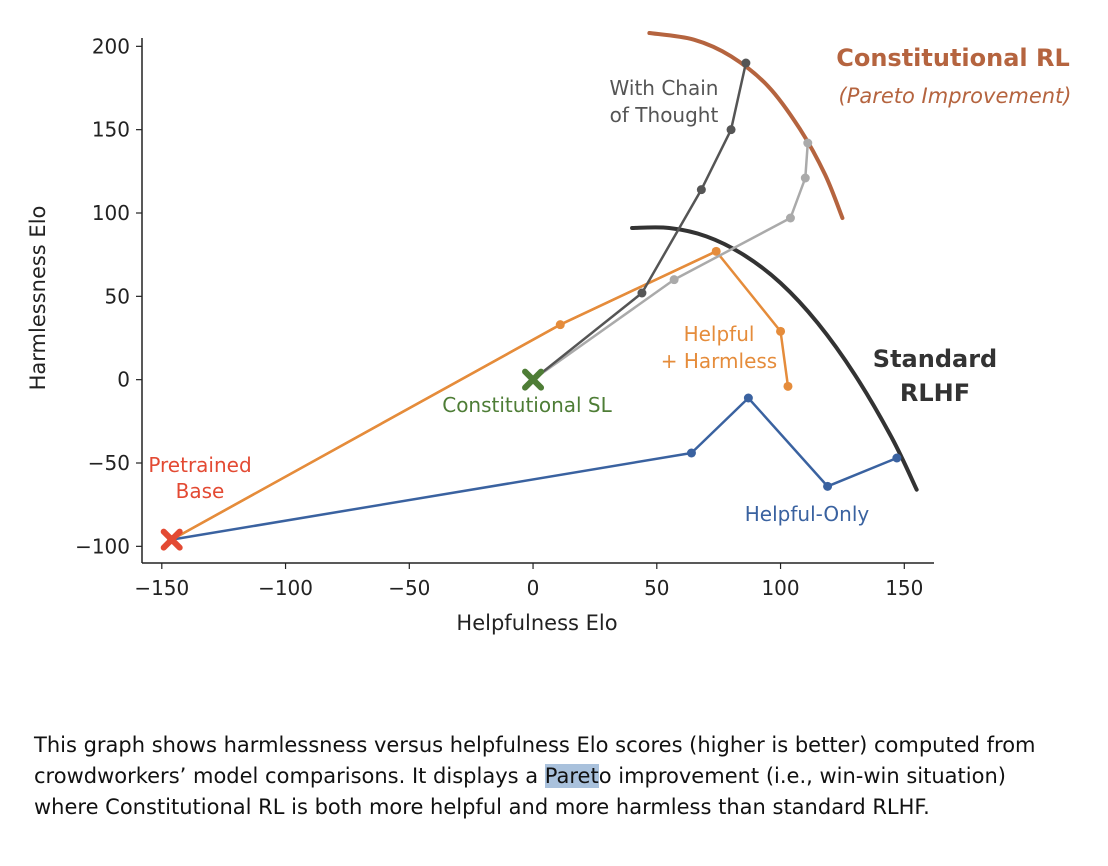 The image size is (1108, 866). What do you see at coordinates (719, 334) in the screenshot?
I see `annotation-helpful-harmless-line1: Helpful` at bounding box center [719, 334].